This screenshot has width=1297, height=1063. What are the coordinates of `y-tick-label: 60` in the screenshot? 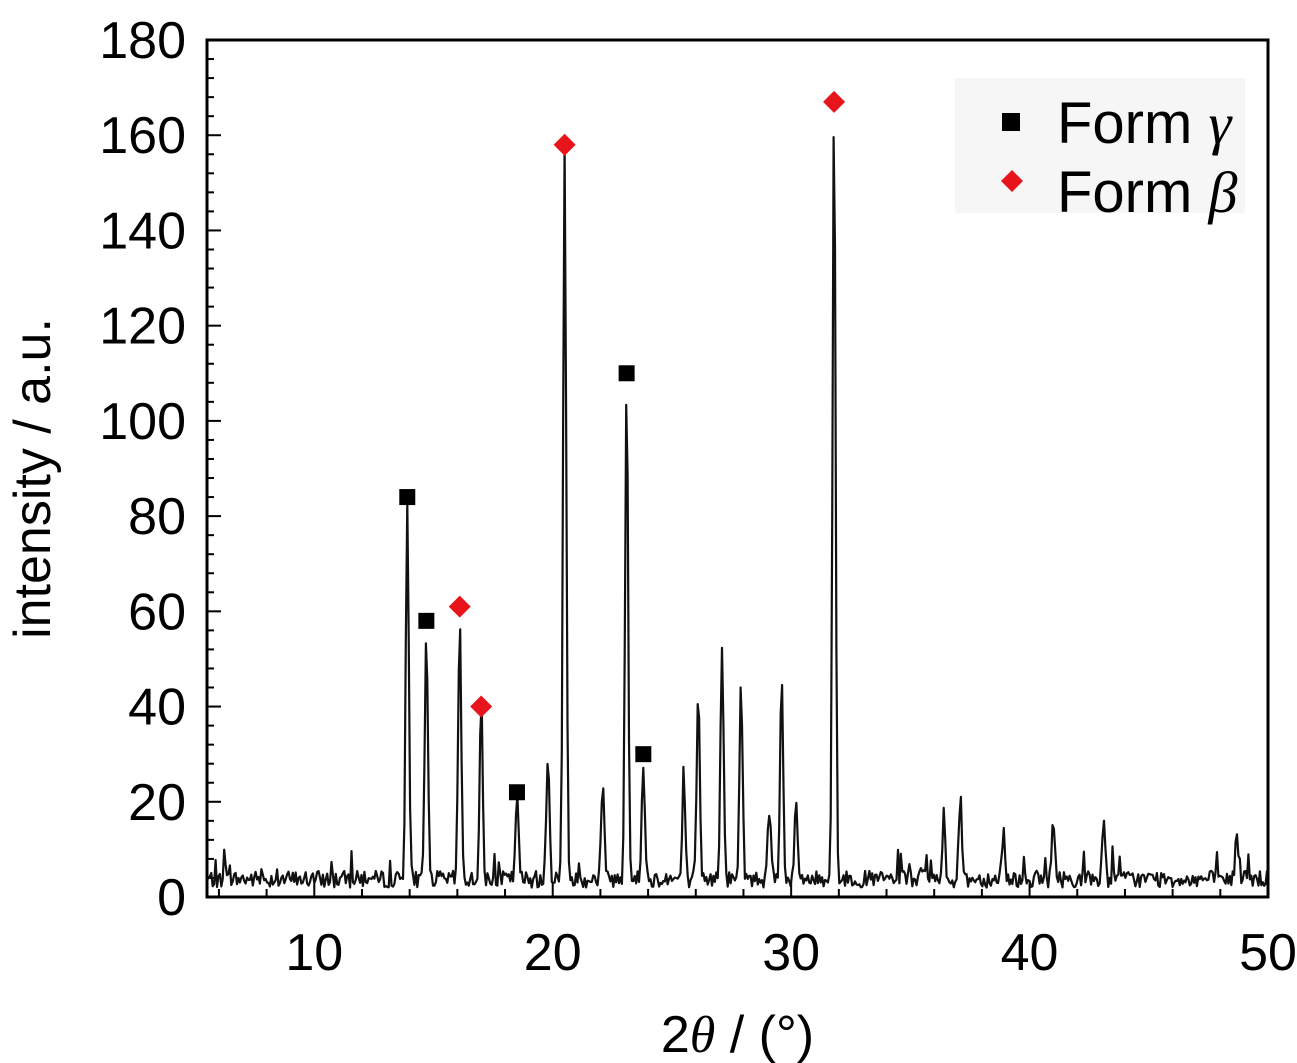 It's located at (157, 612).